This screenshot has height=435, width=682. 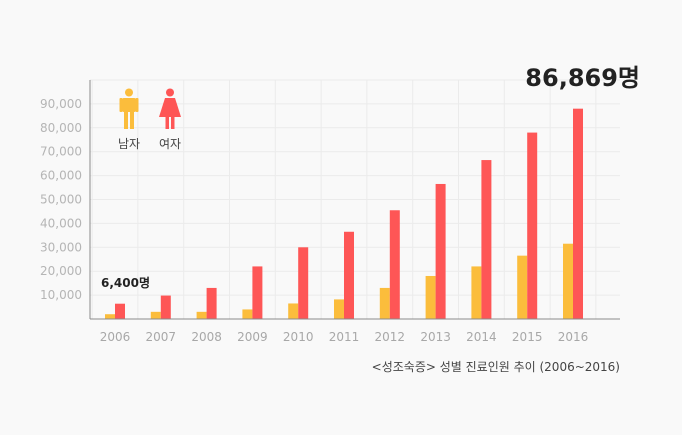 I want to click on x-tick-label: 2012, so click(x=390, y=337).